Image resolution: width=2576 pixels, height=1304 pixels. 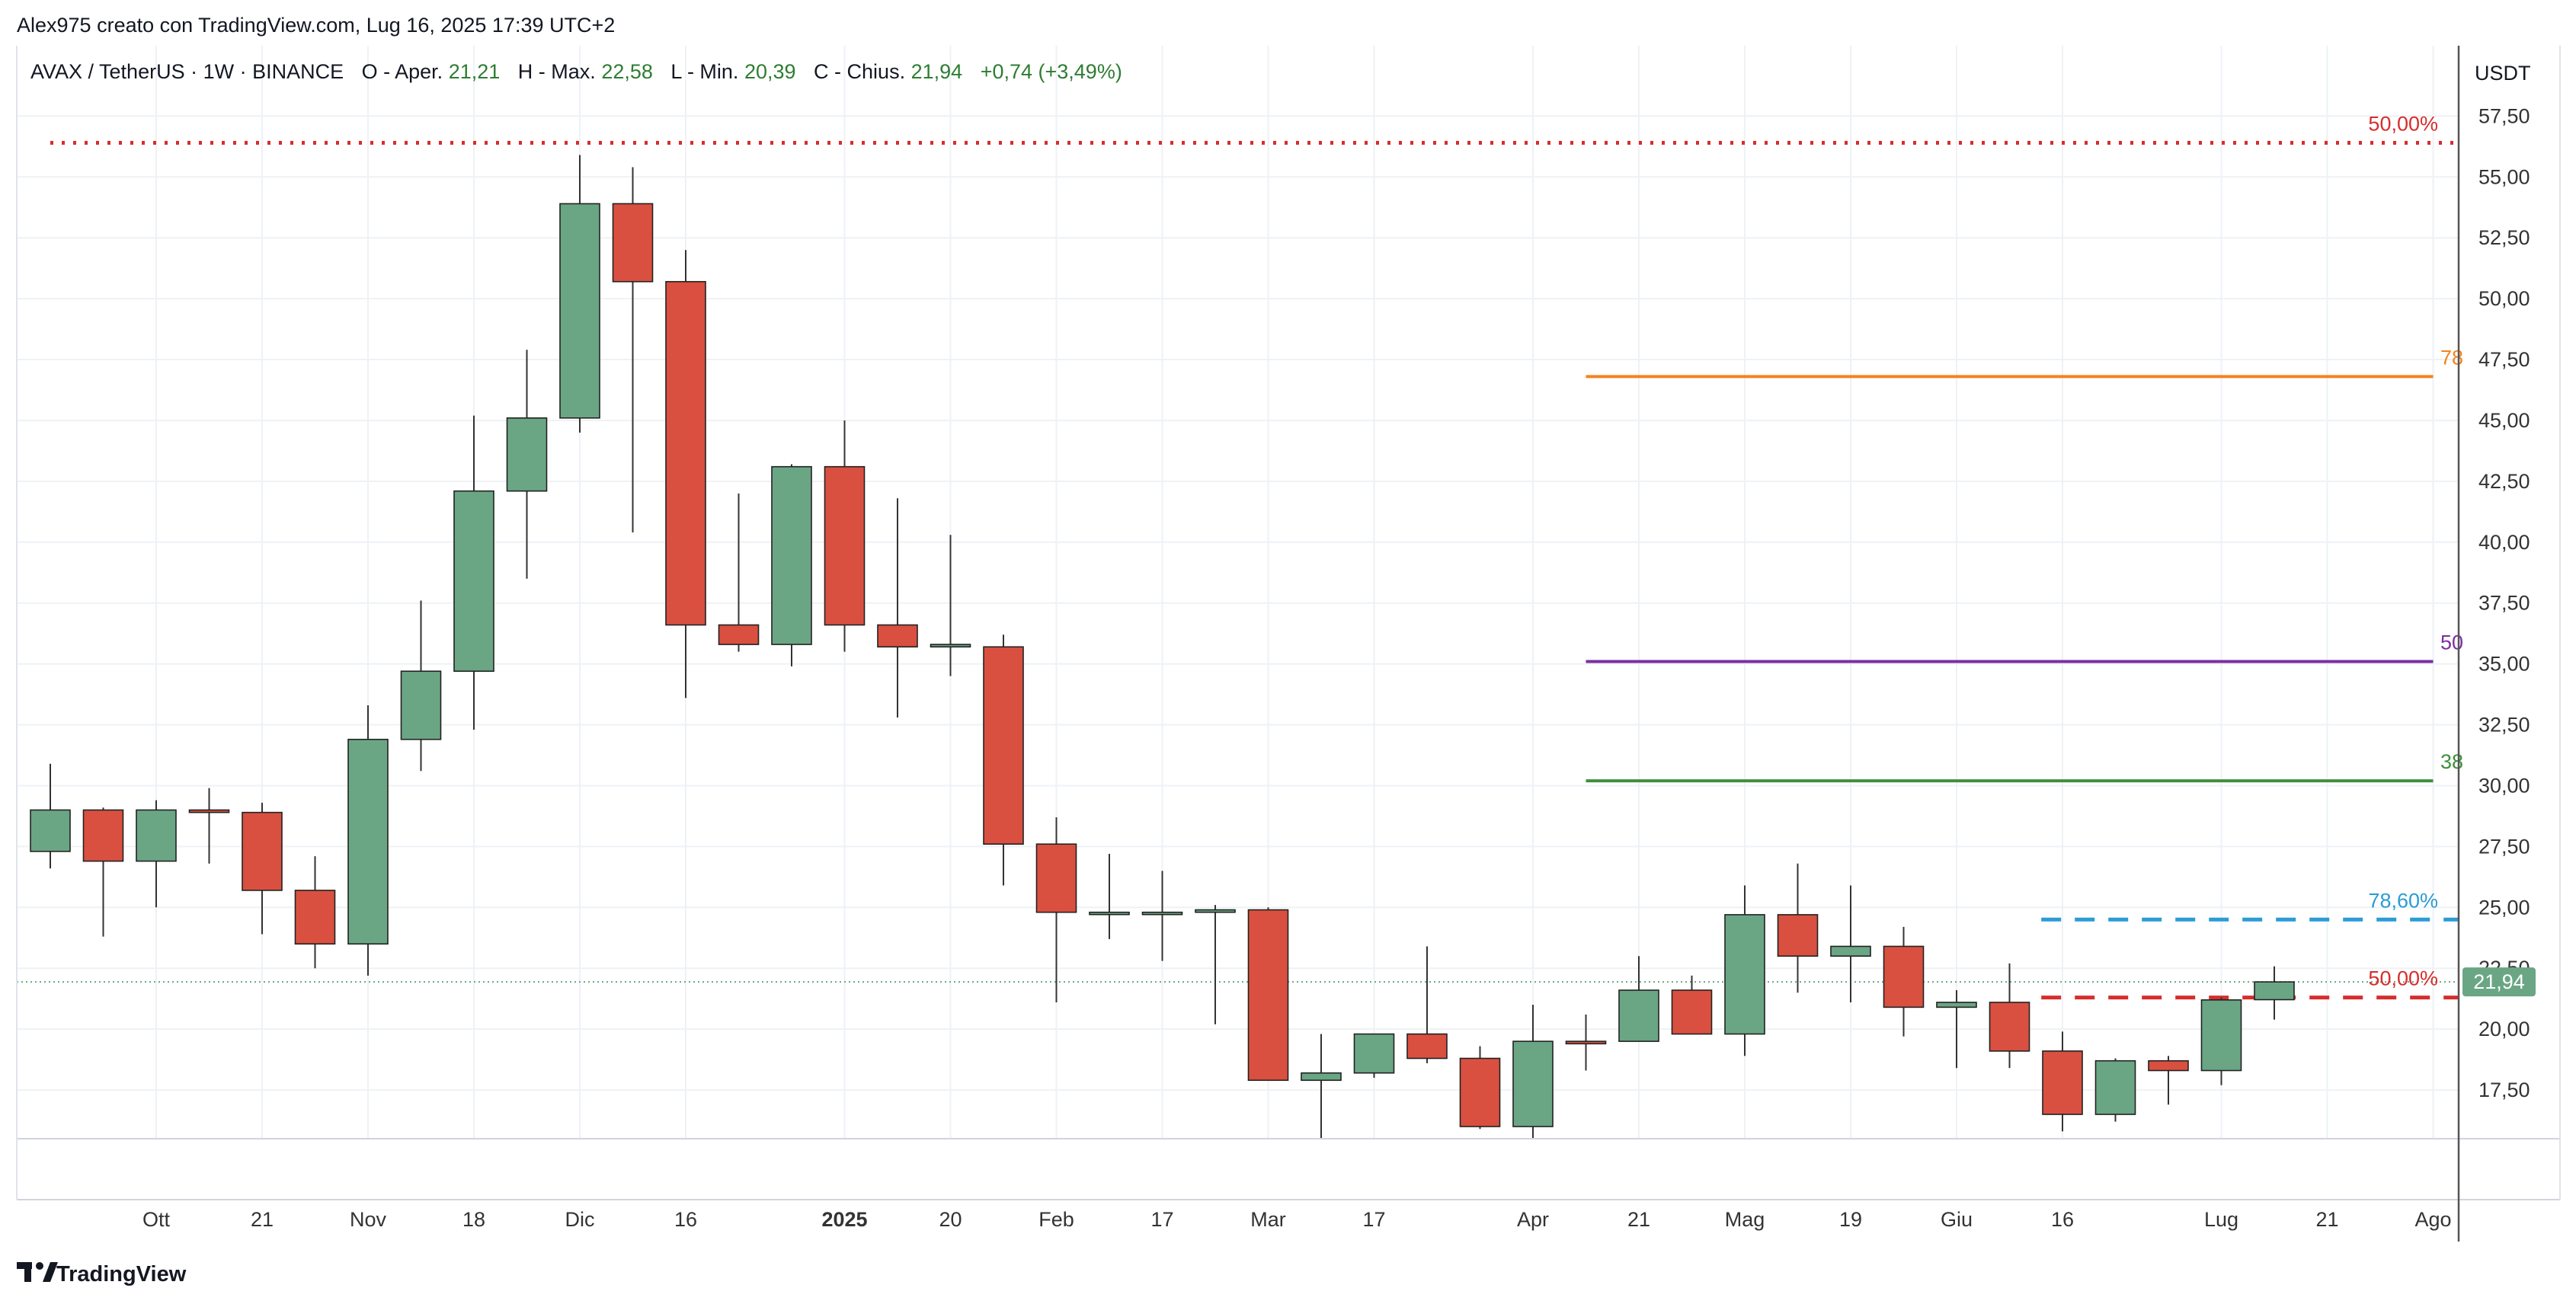 What do you see at coordinates (2451, 642) in the screenshot?
I see `level-label-fib-50-purple: 50` at bounding box center [2451, 642].